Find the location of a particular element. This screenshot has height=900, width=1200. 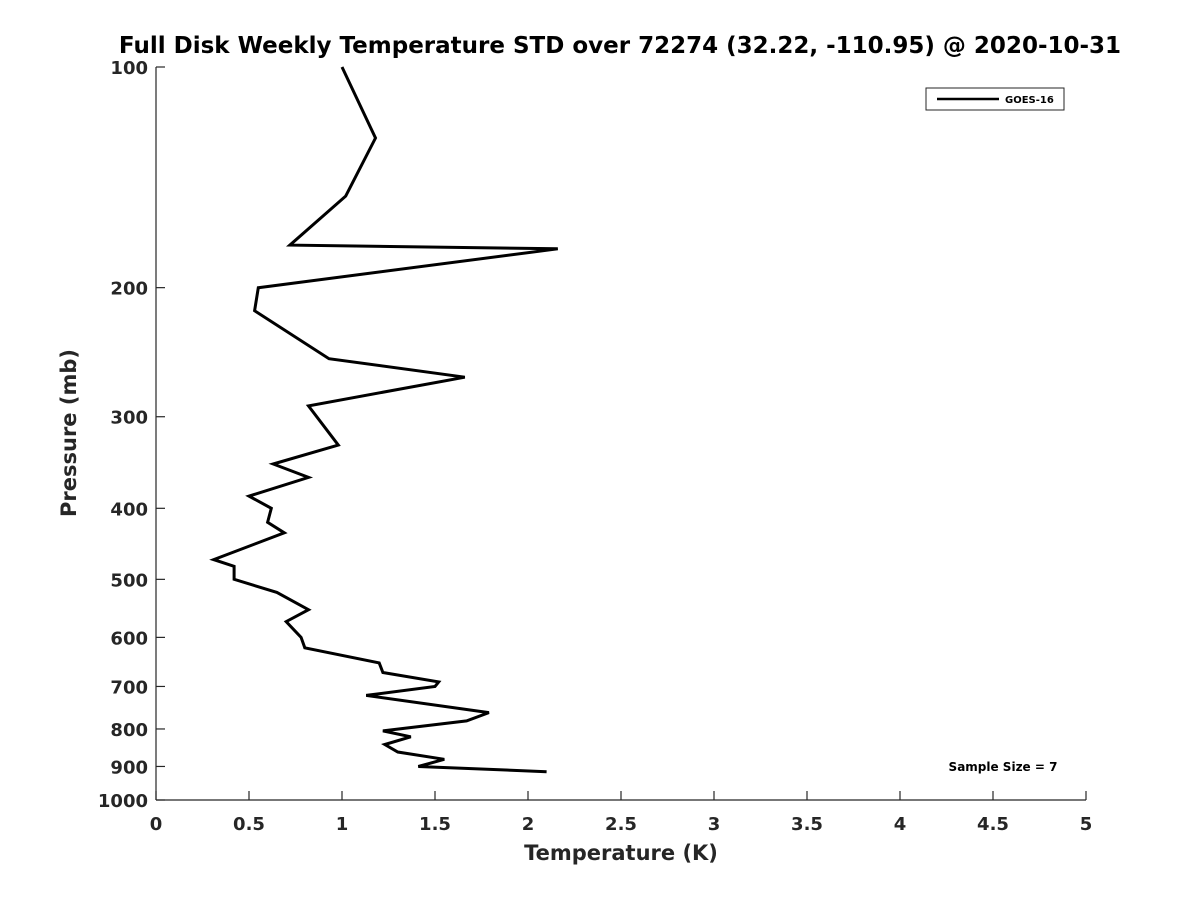

y-tick-label: 700 is located at coordinates (129, 687).